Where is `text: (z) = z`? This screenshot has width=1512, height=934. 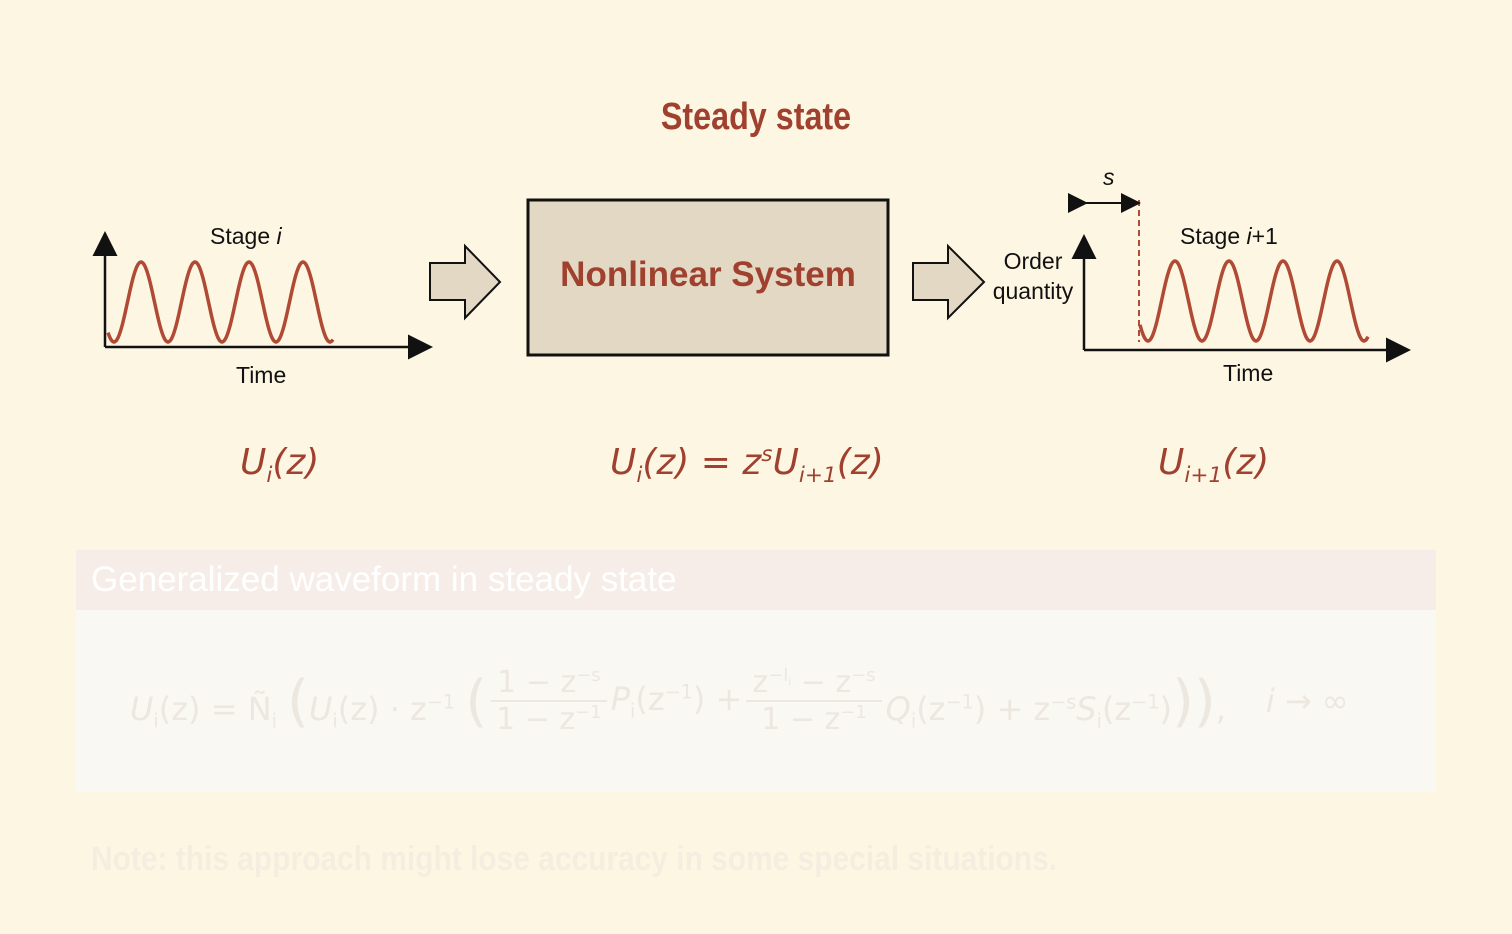
text: (z) = z is located at coordinates (702, 462).